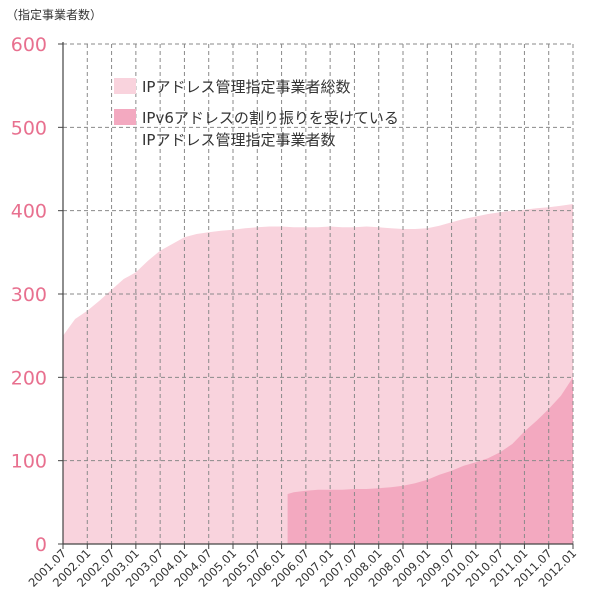 The image size is (600, 611). I want to click on legend-label-ipv6-line2: IPアドレス管理指定事業者数, so click(239, 140).